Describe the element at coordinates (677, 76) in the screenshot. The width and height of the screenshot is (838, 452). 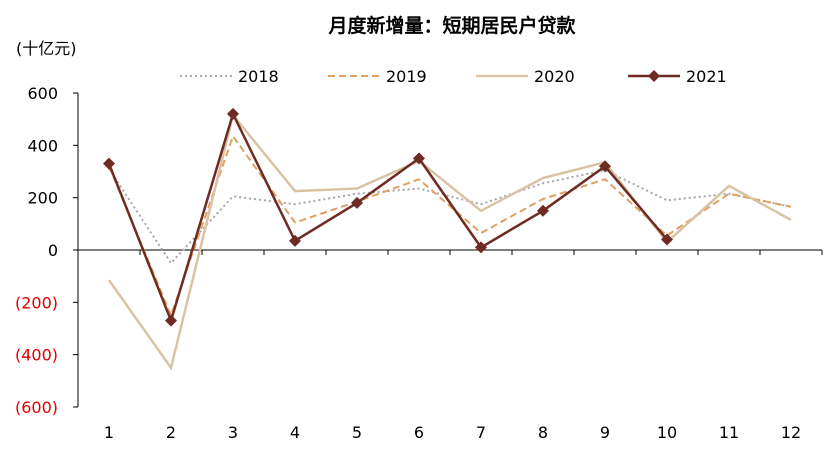
I see `legend-item-2021: 2021` at that location.